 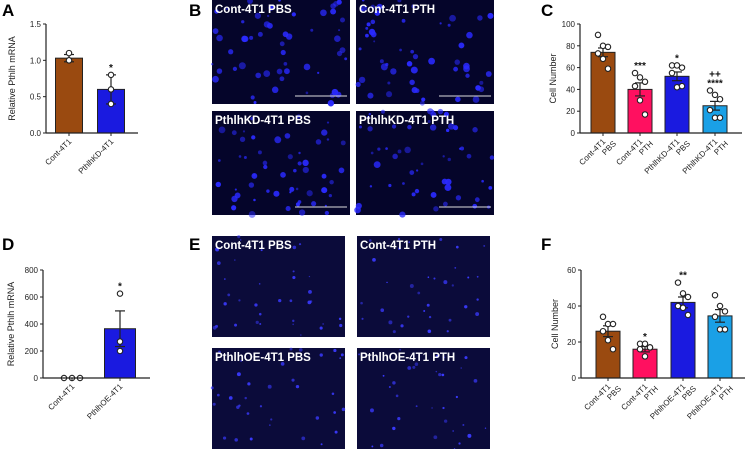 I want to click on panel-label-d: D, so click(x=8, y=244).